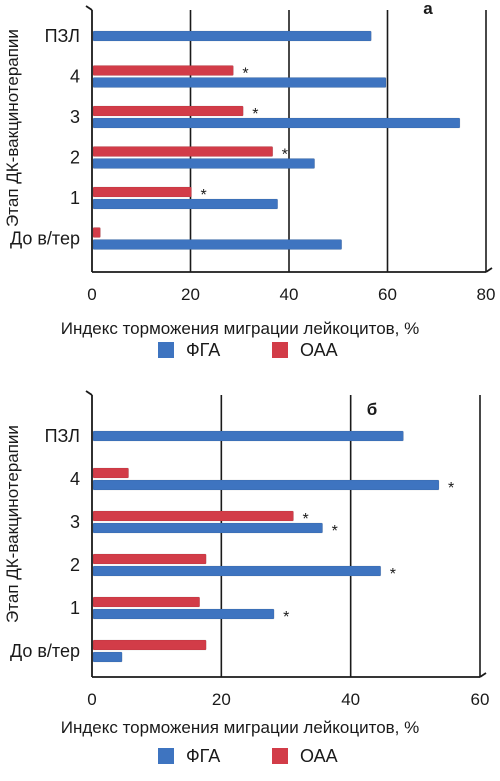 The width and height of the screenshot is (500, 781). Describe the element at coordinates (289, 294) in the screenshot. I see `panel-a-x-tick-label-40: 40` at that location.